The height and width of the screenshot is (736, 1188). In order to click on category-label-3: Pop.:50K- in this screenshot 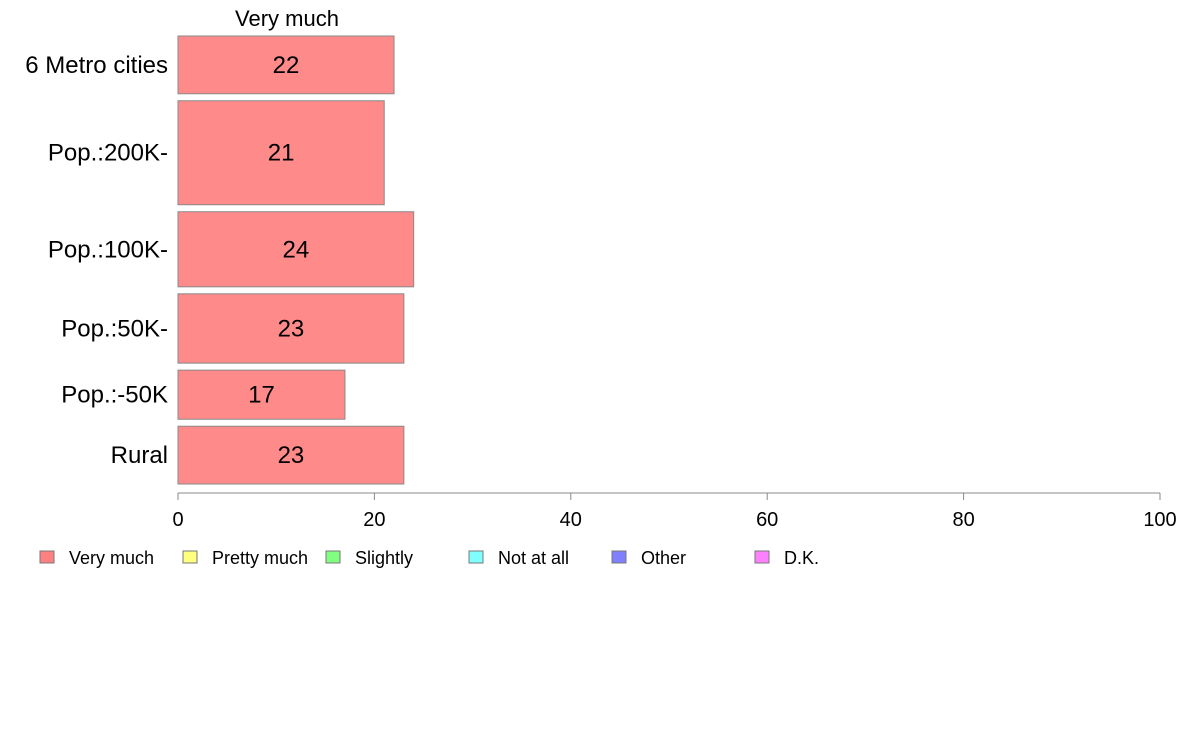, I will do `click(114, 328)`.